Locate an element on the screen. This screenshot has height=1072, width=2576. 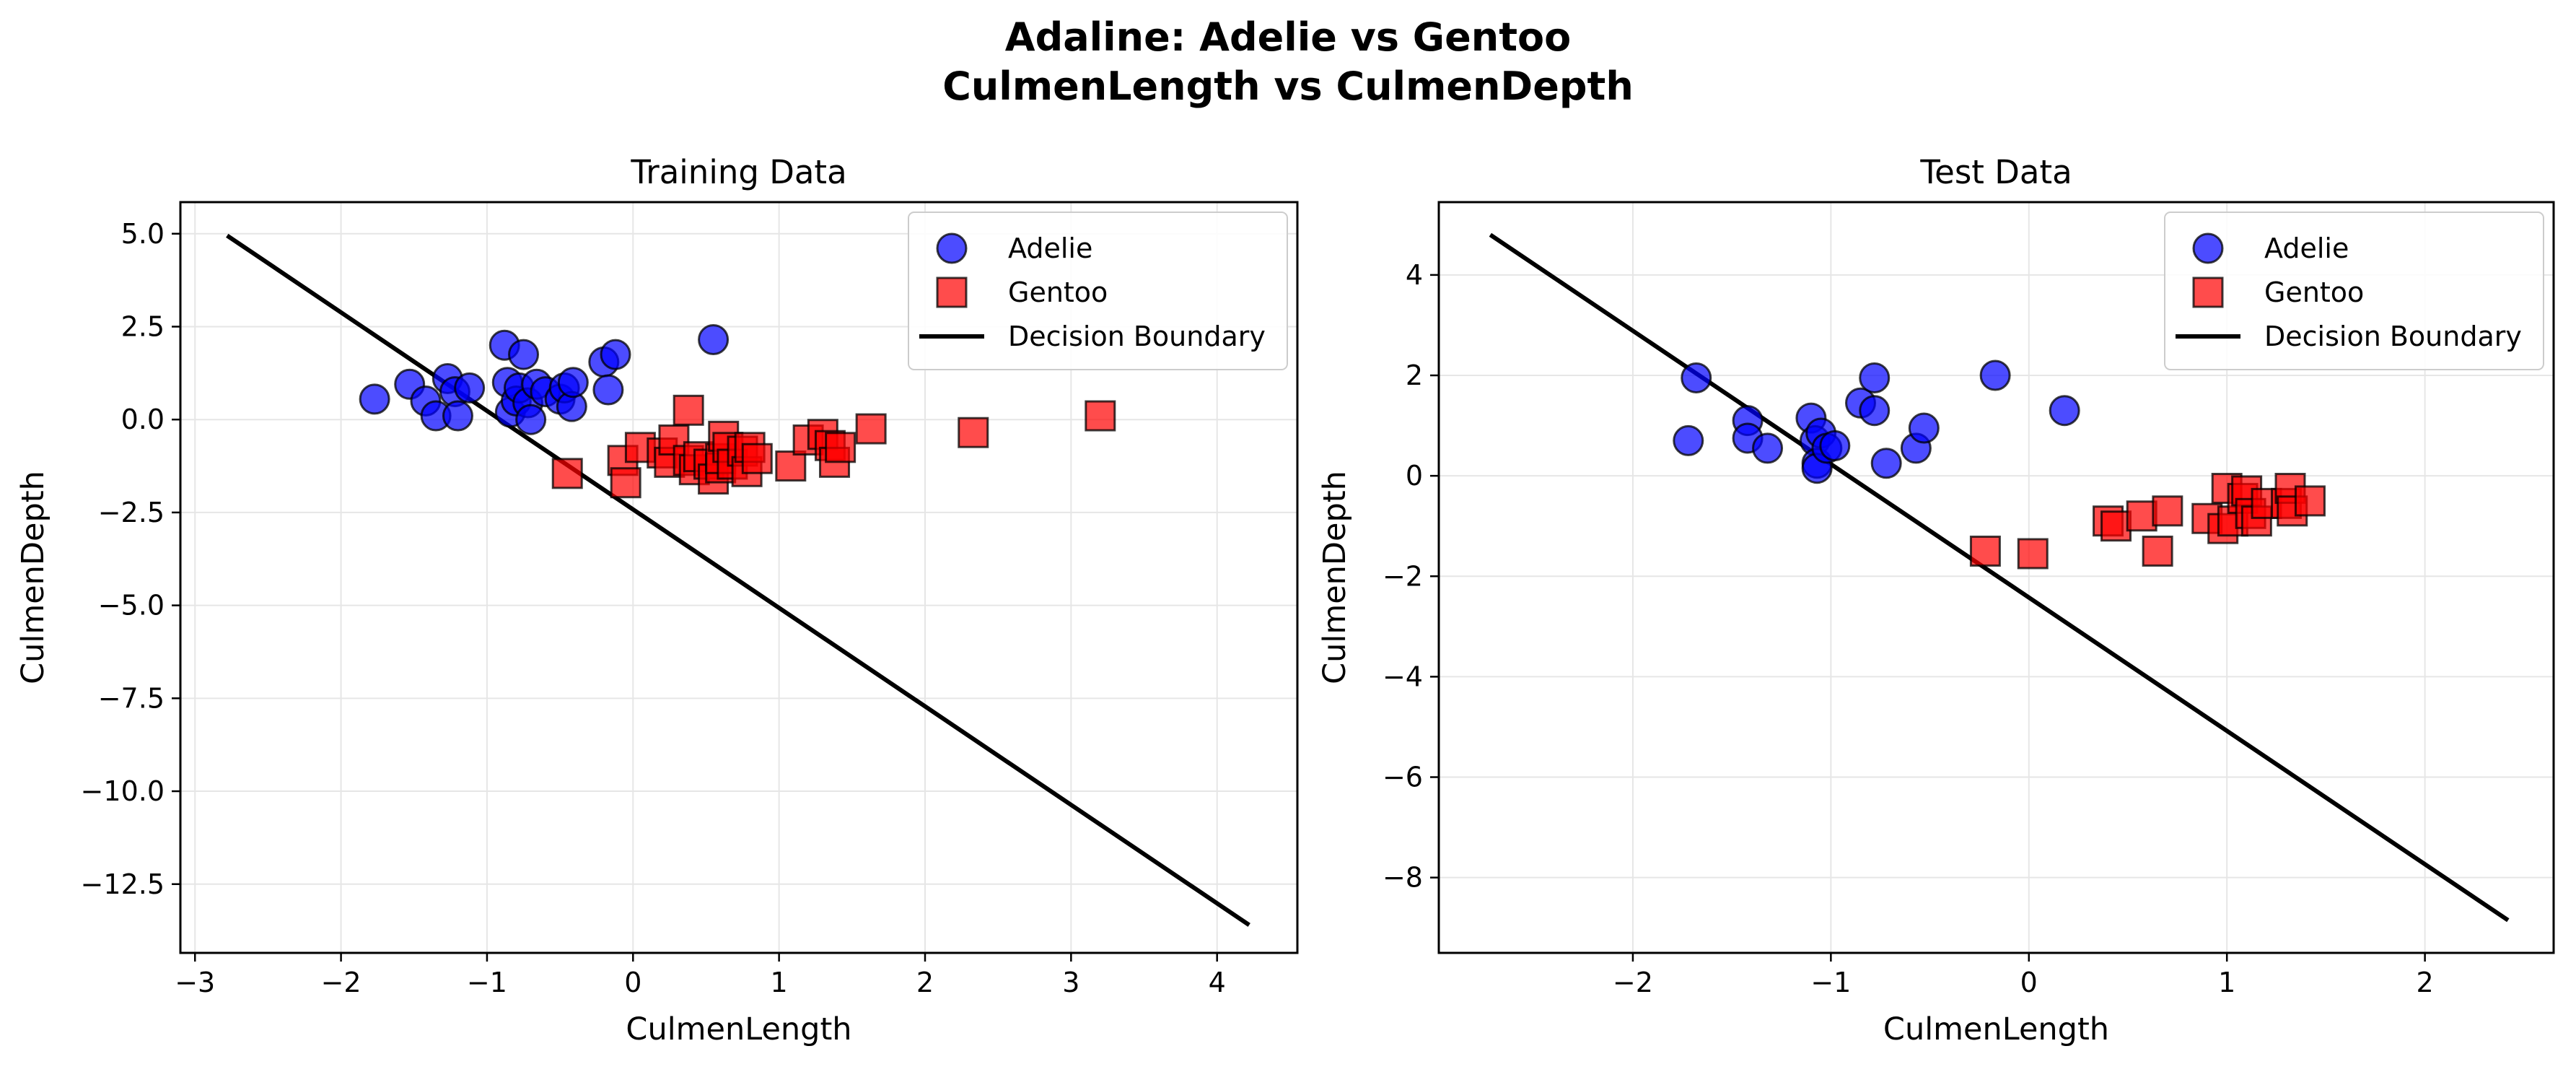
chart-1-xtick-label: −1 is located at coordinates (1831, 982).